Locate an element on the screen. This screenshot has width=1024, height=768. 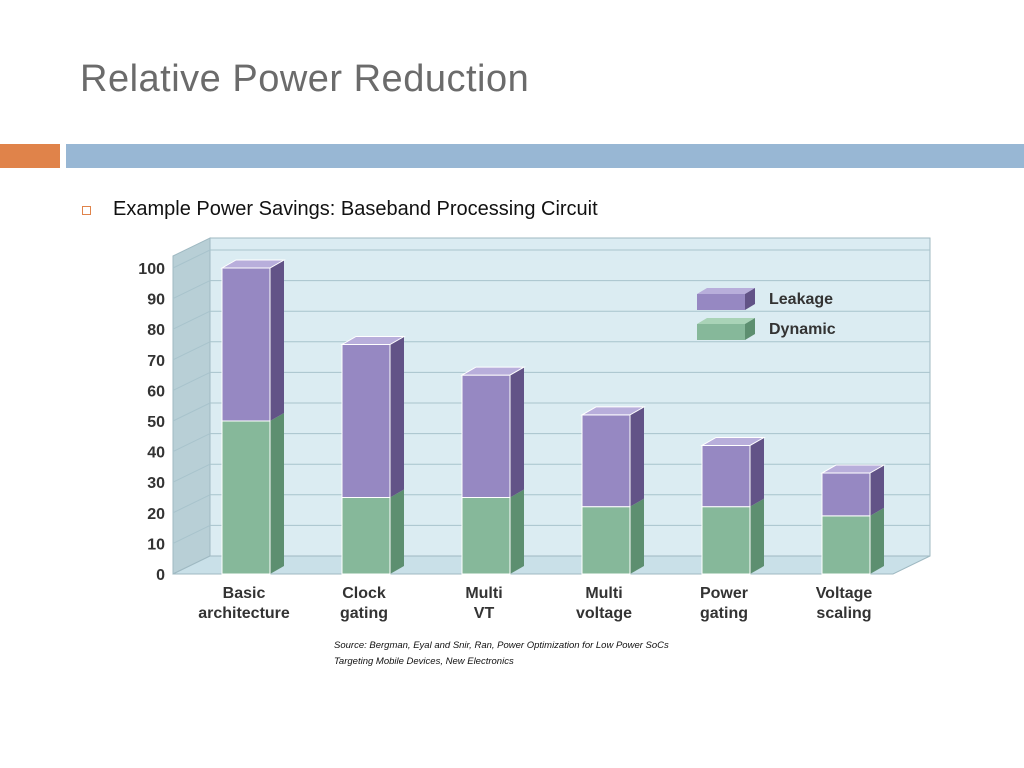
y-tick-label: 20 is located at coordinates (156, 514).